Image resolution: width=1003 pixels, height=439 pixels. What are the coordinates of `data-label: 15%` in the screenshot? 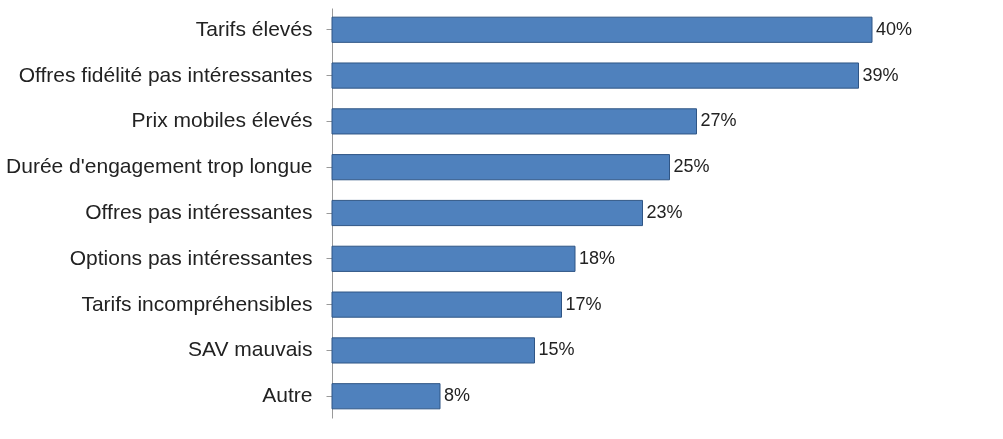 It's located at (556, 349).